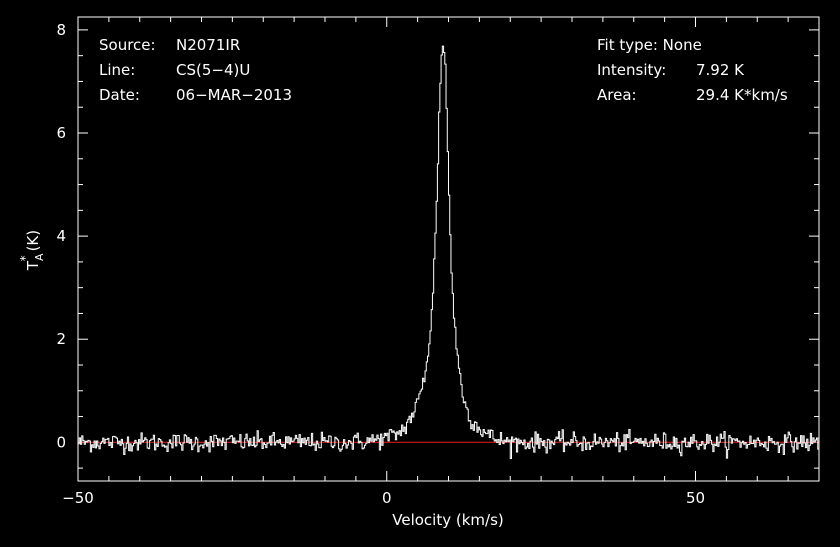 Image resolution: width=840 pixels, height=547 pixels. I want to click on y-tick-label: 0, so click(61, 442).